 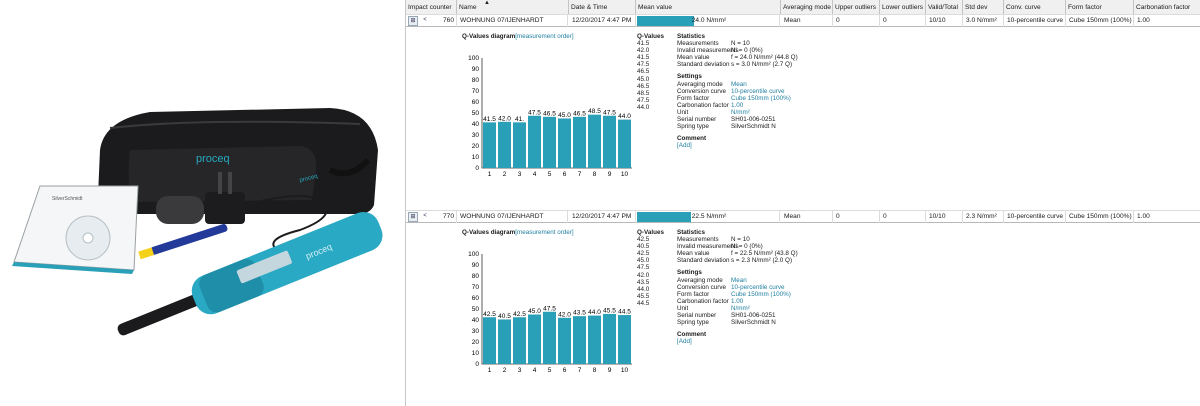 What do you see at coordinates (762, 65) in the screenshot?
I see `statistic-value: s = 3.0 N/mm² (2.7 Q)` at bounding box center [762, 65].